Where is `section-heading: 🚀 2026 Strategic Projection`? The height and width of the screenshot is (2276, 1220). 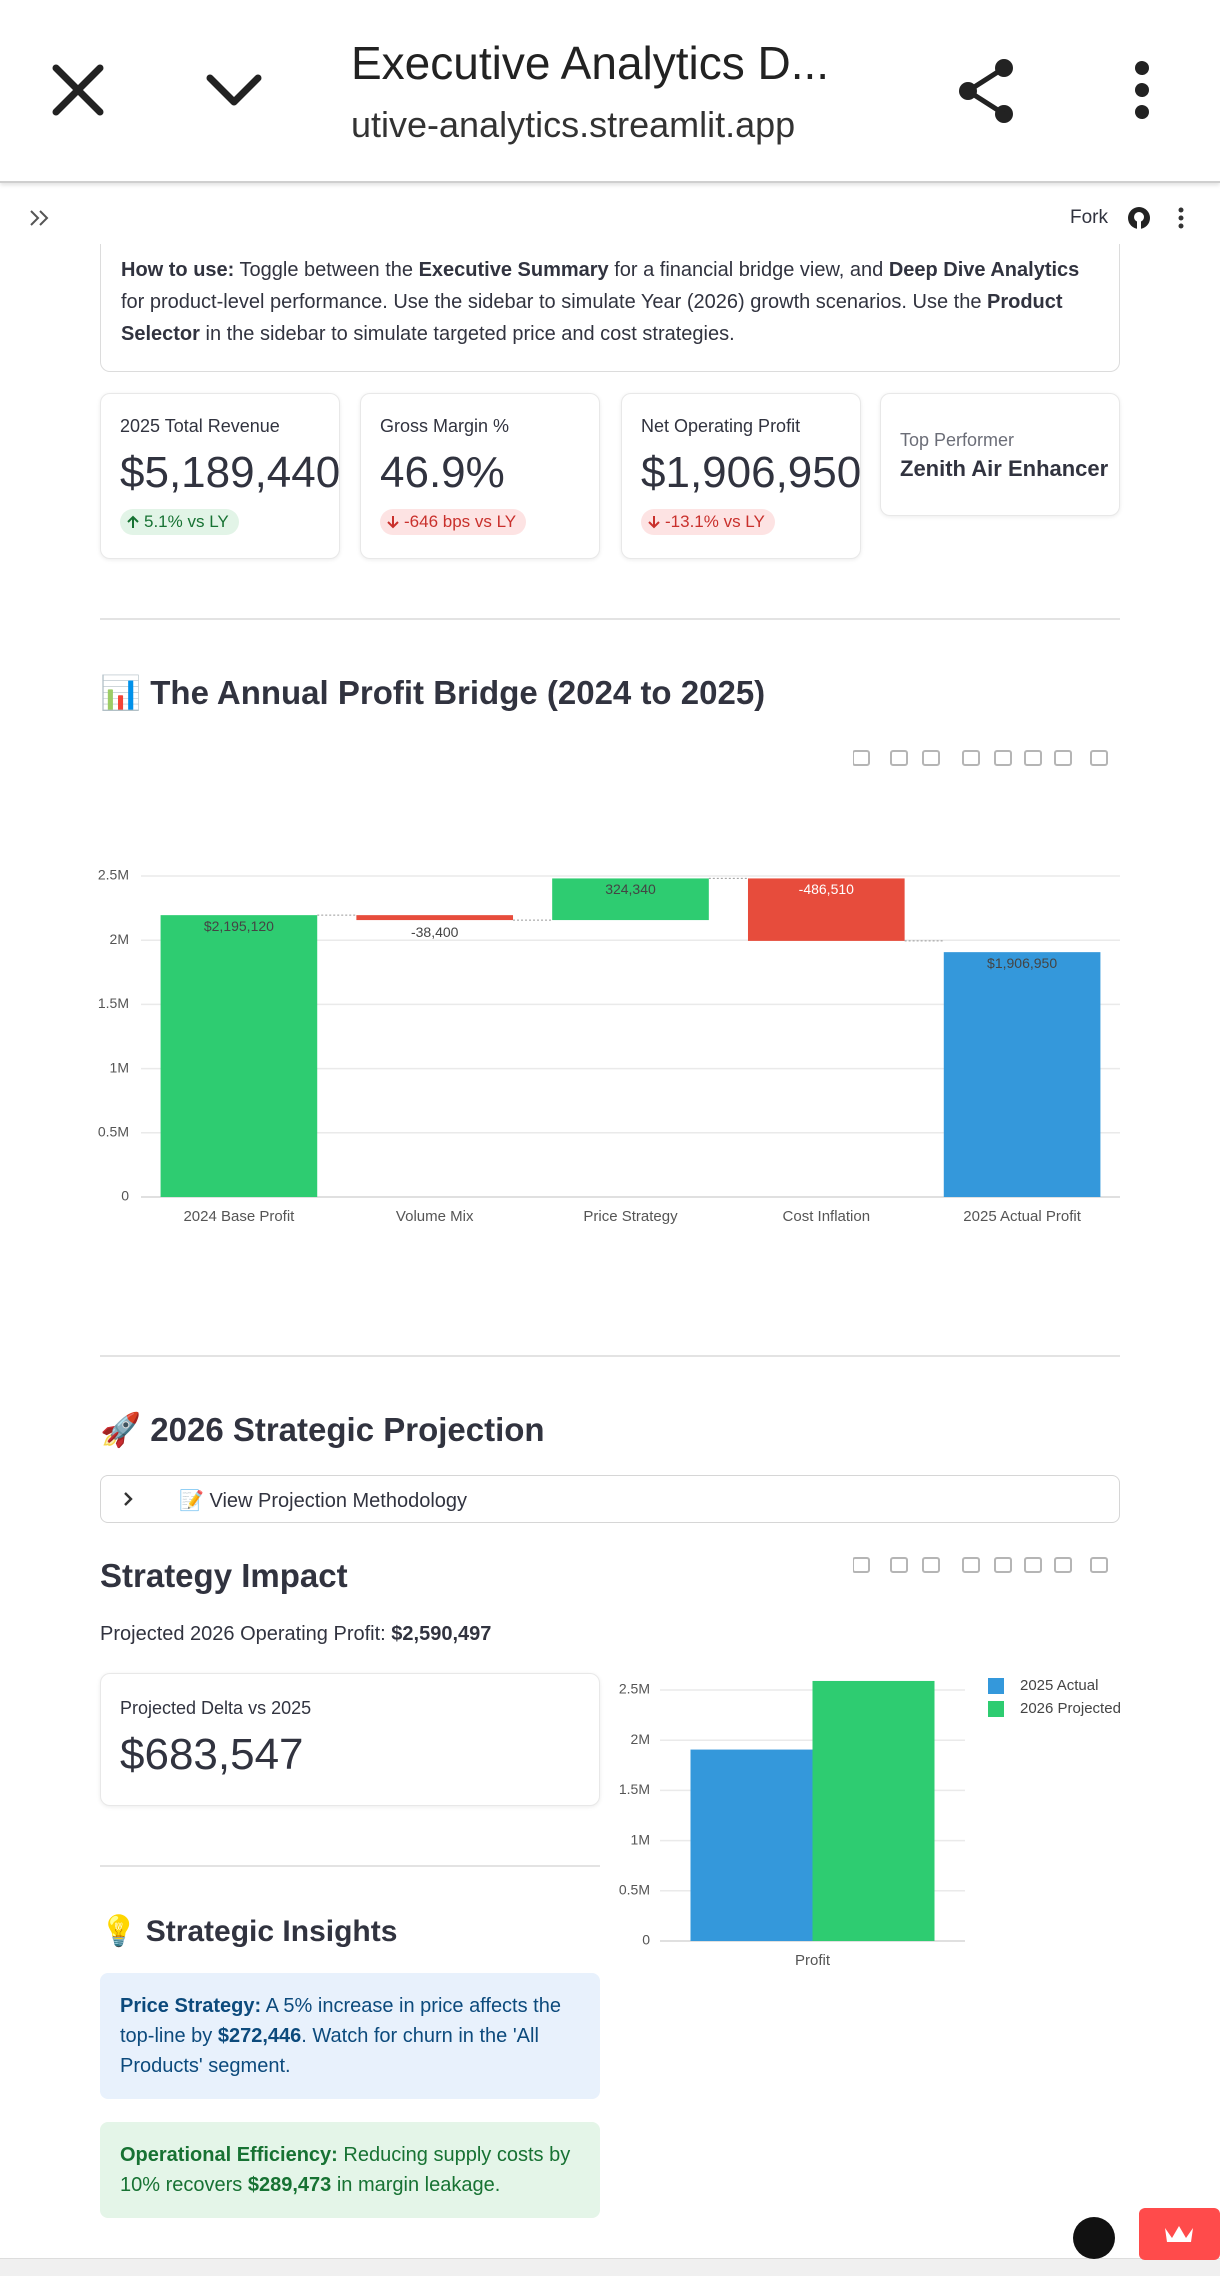 section-heading: 🚀 2026 Strategic Projection is located at coordinates (322, 1429).